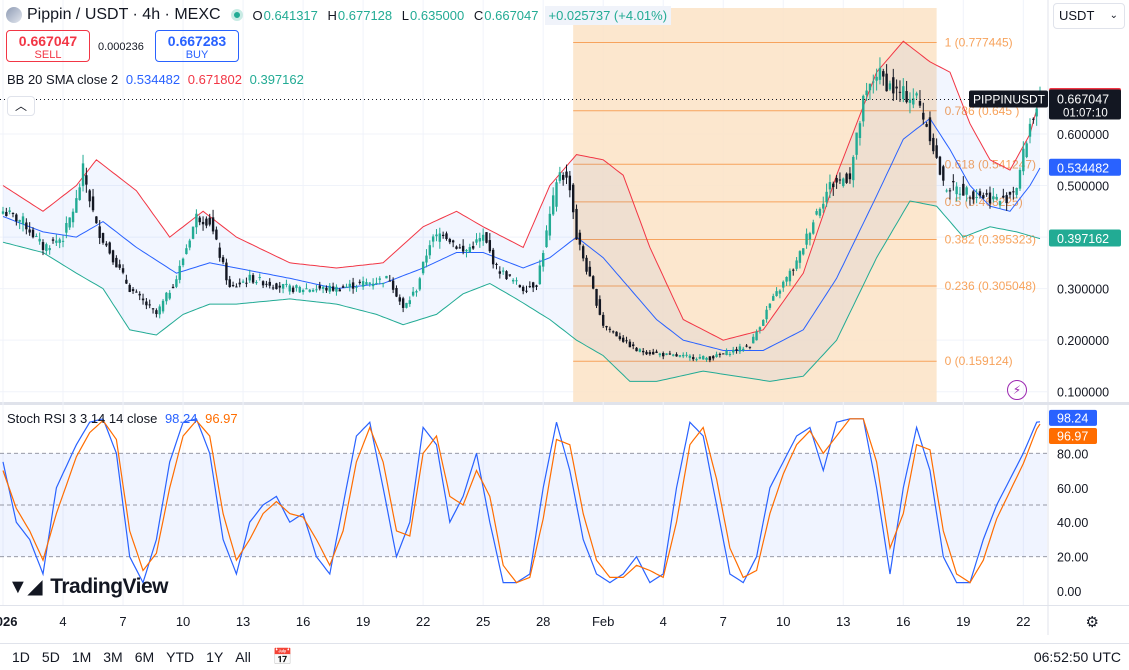 This screenshot has height=670, width=1129. I want to click on ohlc-close-value: 0.667047, so click(511, 15).